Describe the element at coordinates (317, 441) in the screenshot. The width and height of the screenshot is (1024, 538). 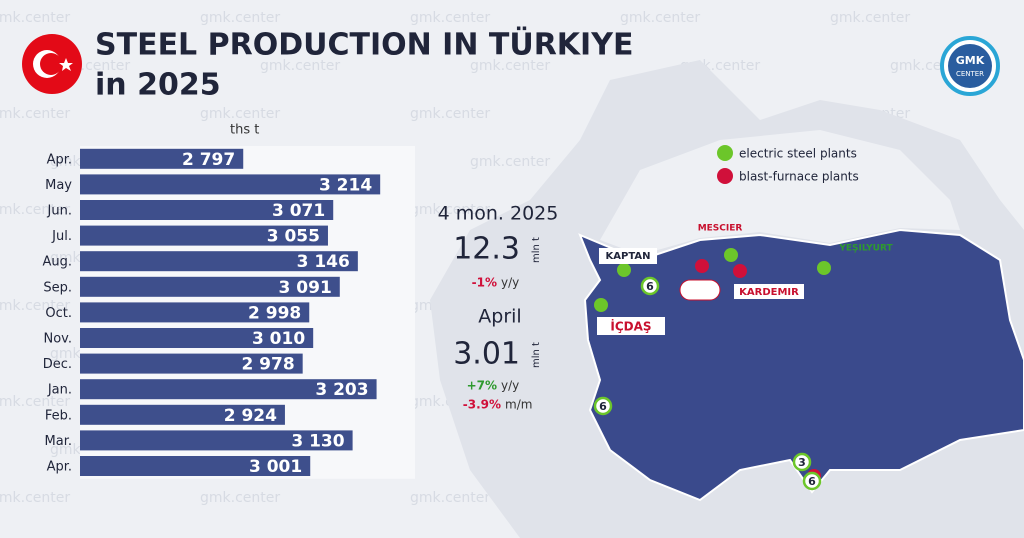
I see `value-label: 3 130` at that location.